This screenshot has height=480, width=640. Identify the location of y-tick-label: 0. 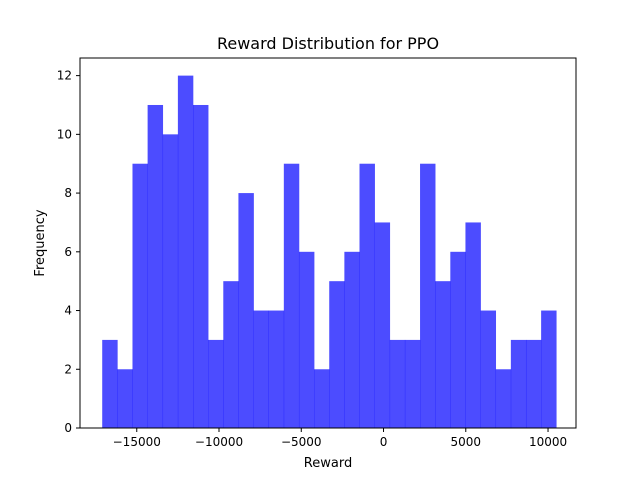
(68, 428).